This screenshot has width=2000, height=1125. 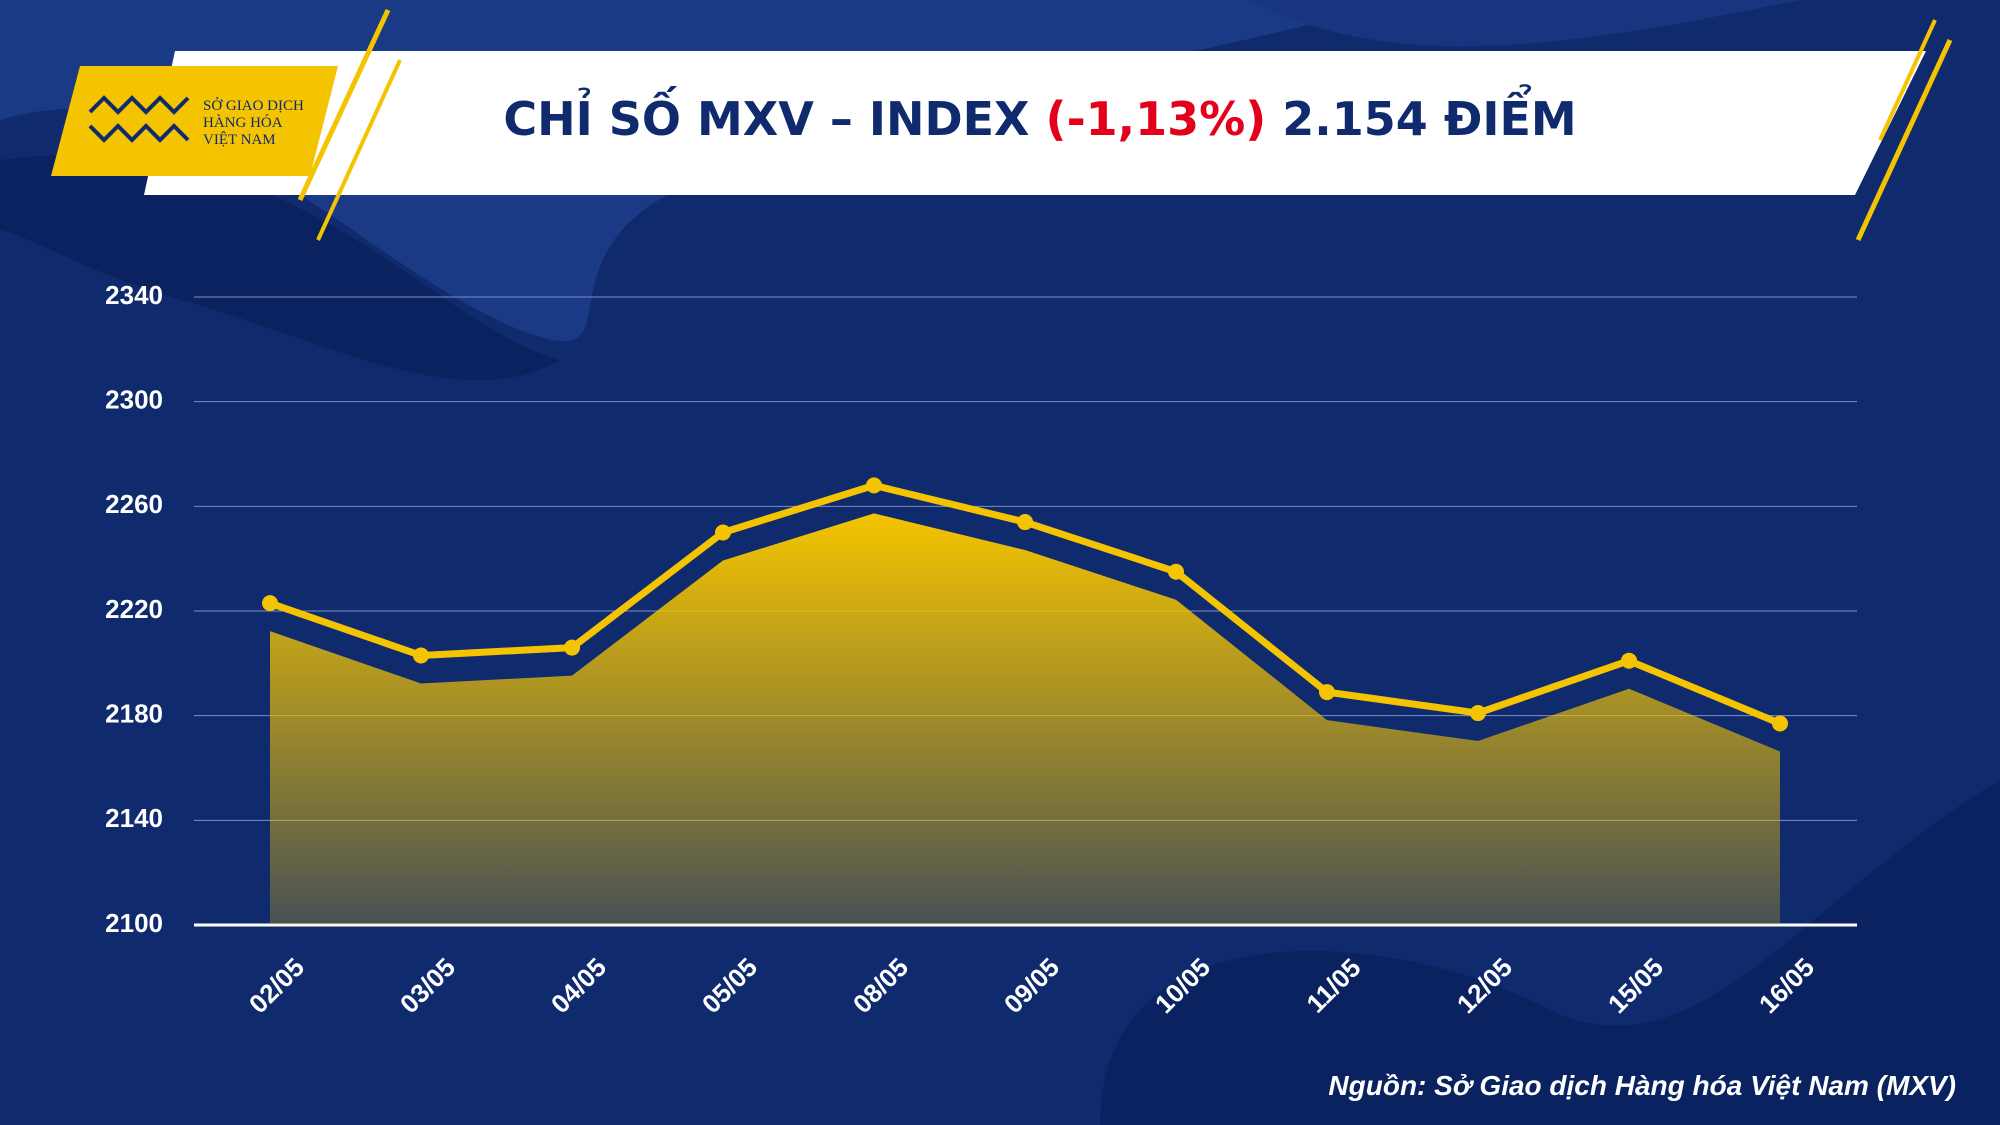 What do you see at coordinates (243, 123) in the screenshot?
I see `logo-line: HÀNG HÓA` at bounding box center [243, 123].